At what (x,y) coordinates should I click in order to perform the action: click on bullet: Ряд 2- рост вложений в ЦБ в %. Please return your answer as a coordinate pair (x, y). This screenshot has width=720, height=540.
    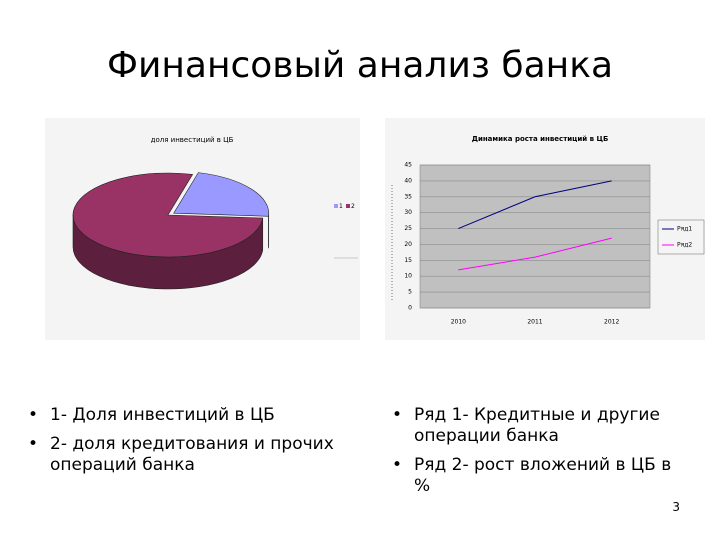
    Looking at the image, I should click on (537, 476).